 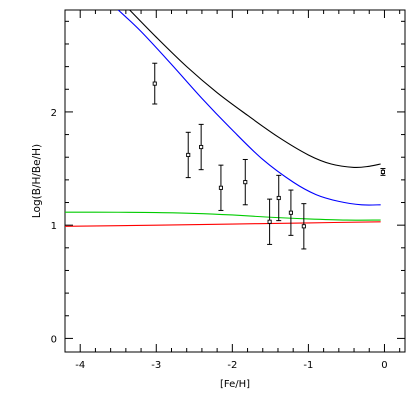 I want to click on x-tick-label: -4, so click(x=80, y=365).